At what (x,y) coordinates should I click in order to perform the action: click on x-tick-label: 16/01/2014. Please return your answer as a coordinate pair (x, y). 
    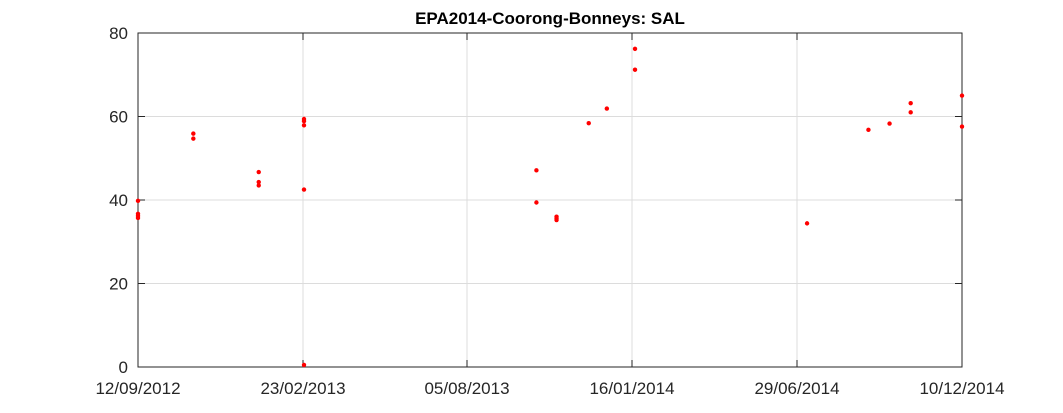
    Looking at the image, I should click on (631, 388).